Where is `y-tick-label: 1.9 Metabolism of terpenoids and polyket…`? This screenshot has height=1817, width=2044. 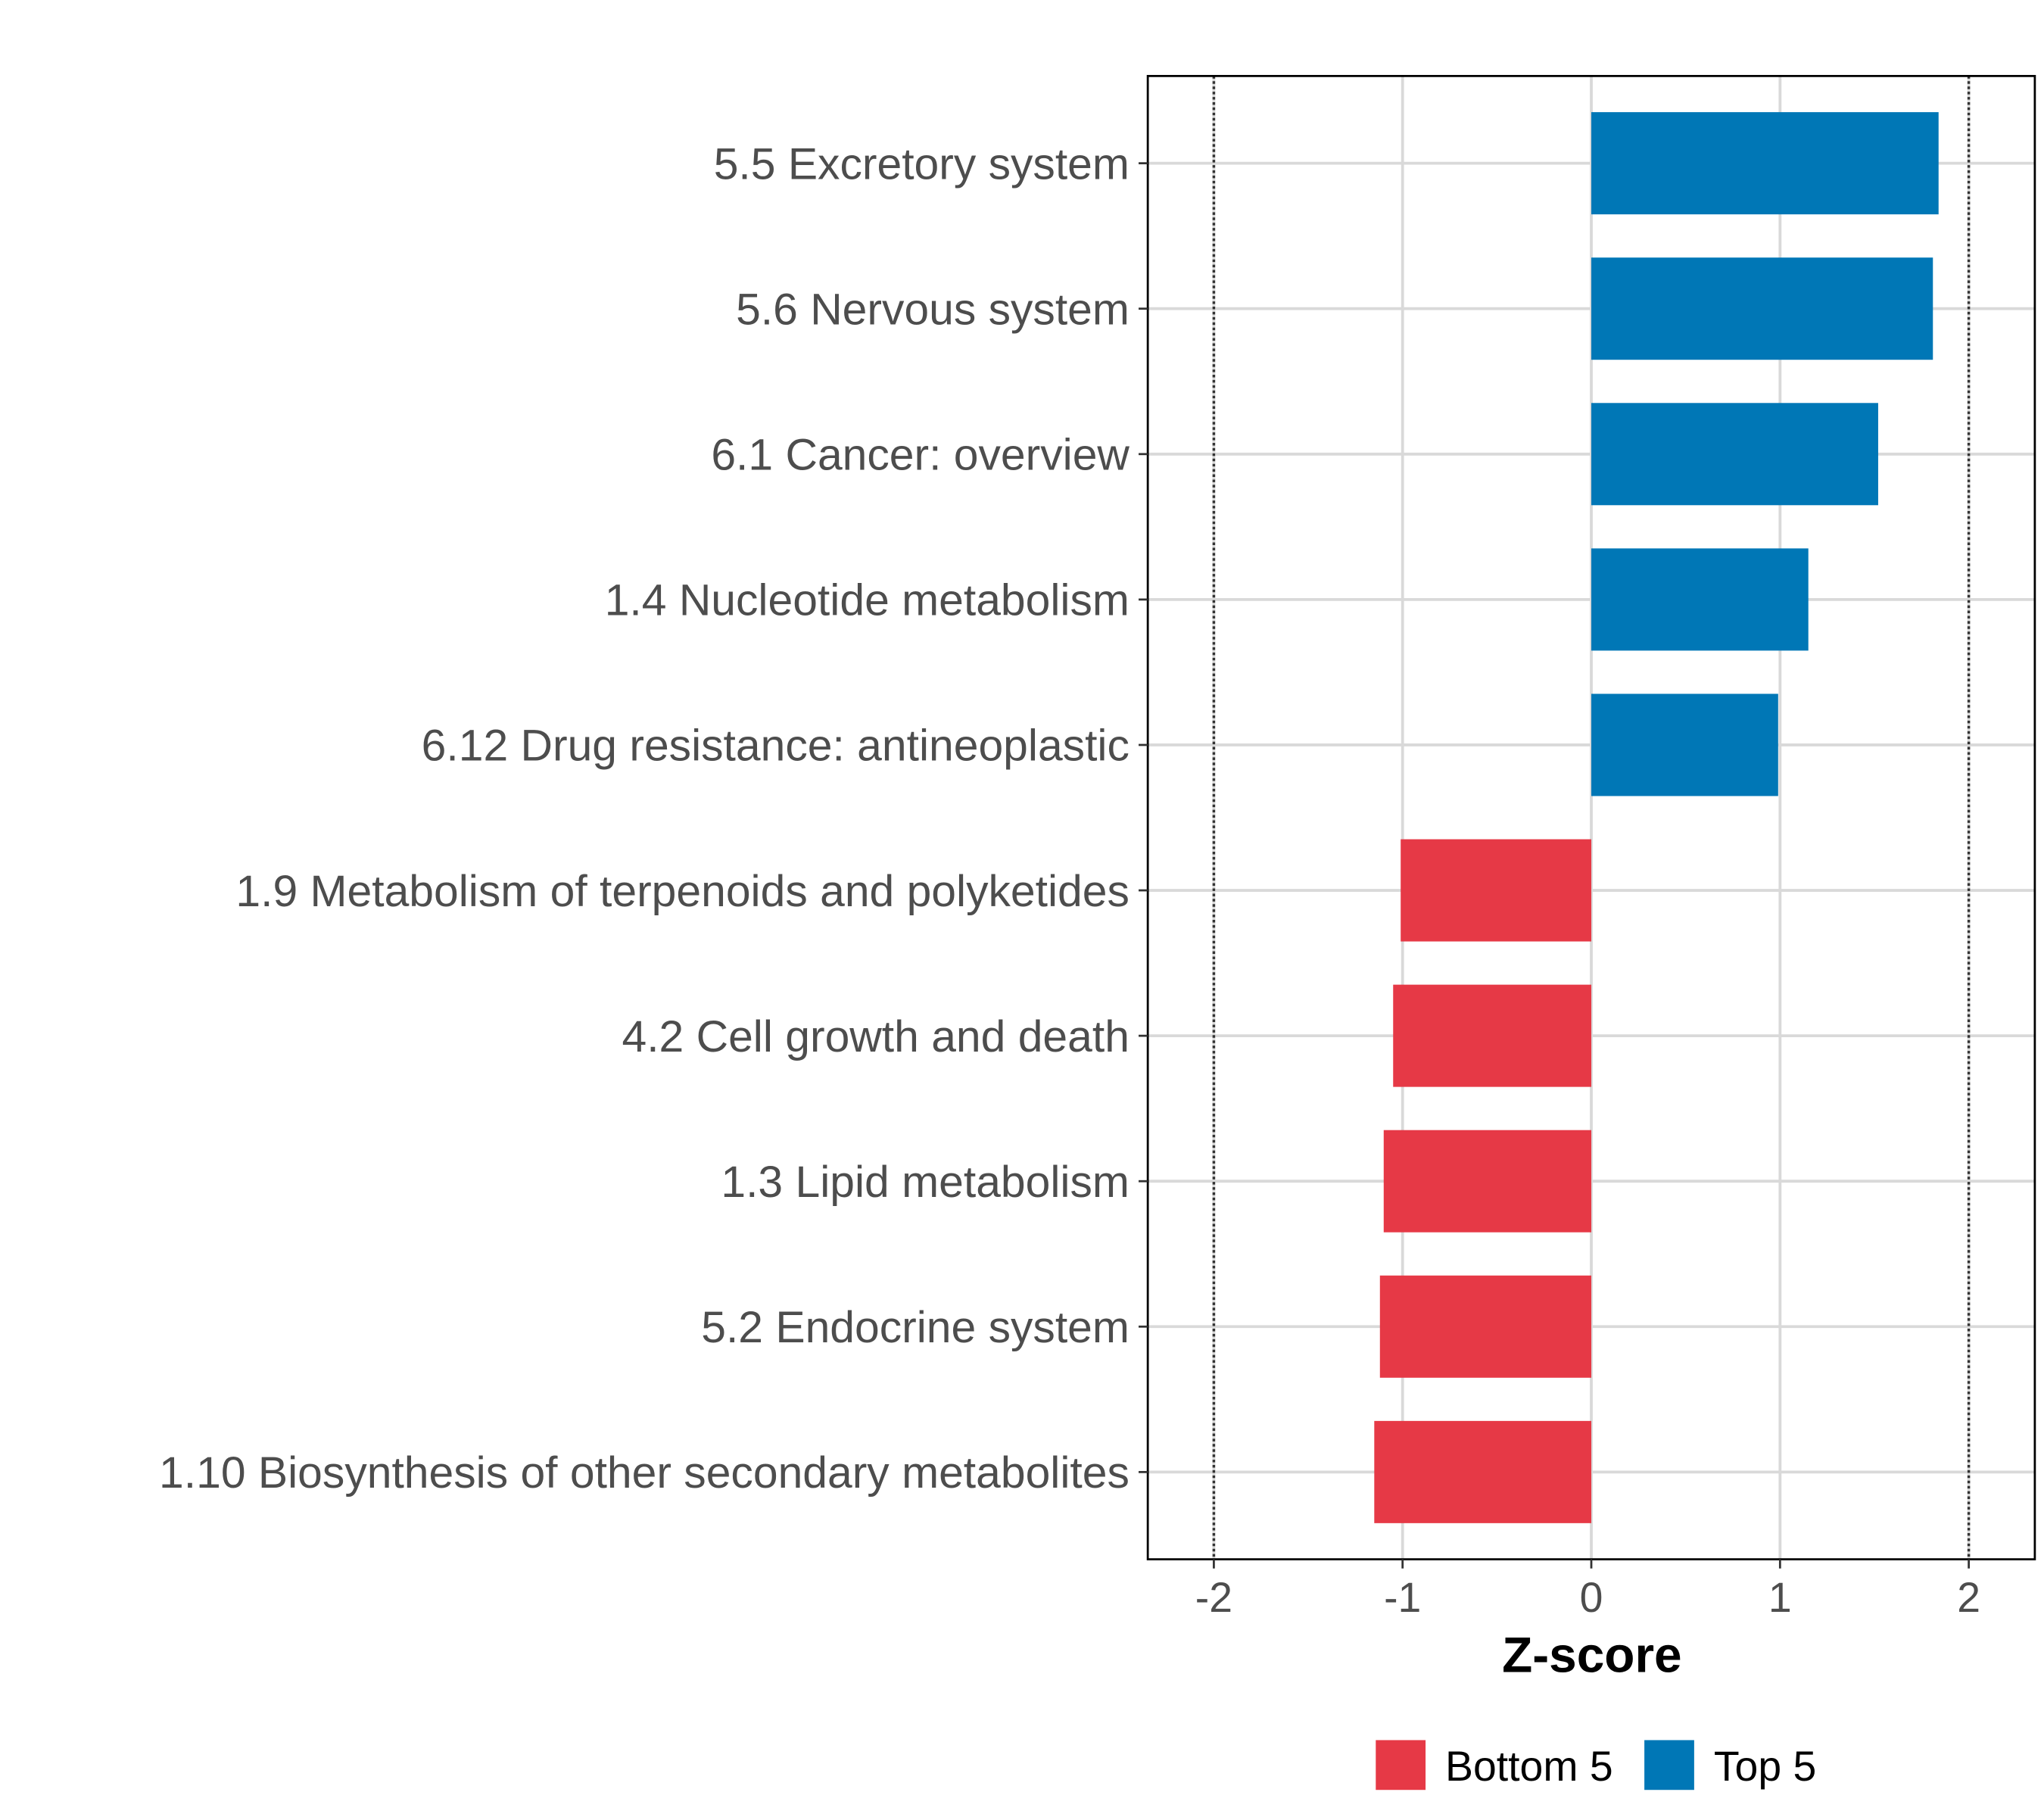 y-tick-label: 1.9 Metabolism of terpenoids and polyket… is located at coordinates (682, 891).